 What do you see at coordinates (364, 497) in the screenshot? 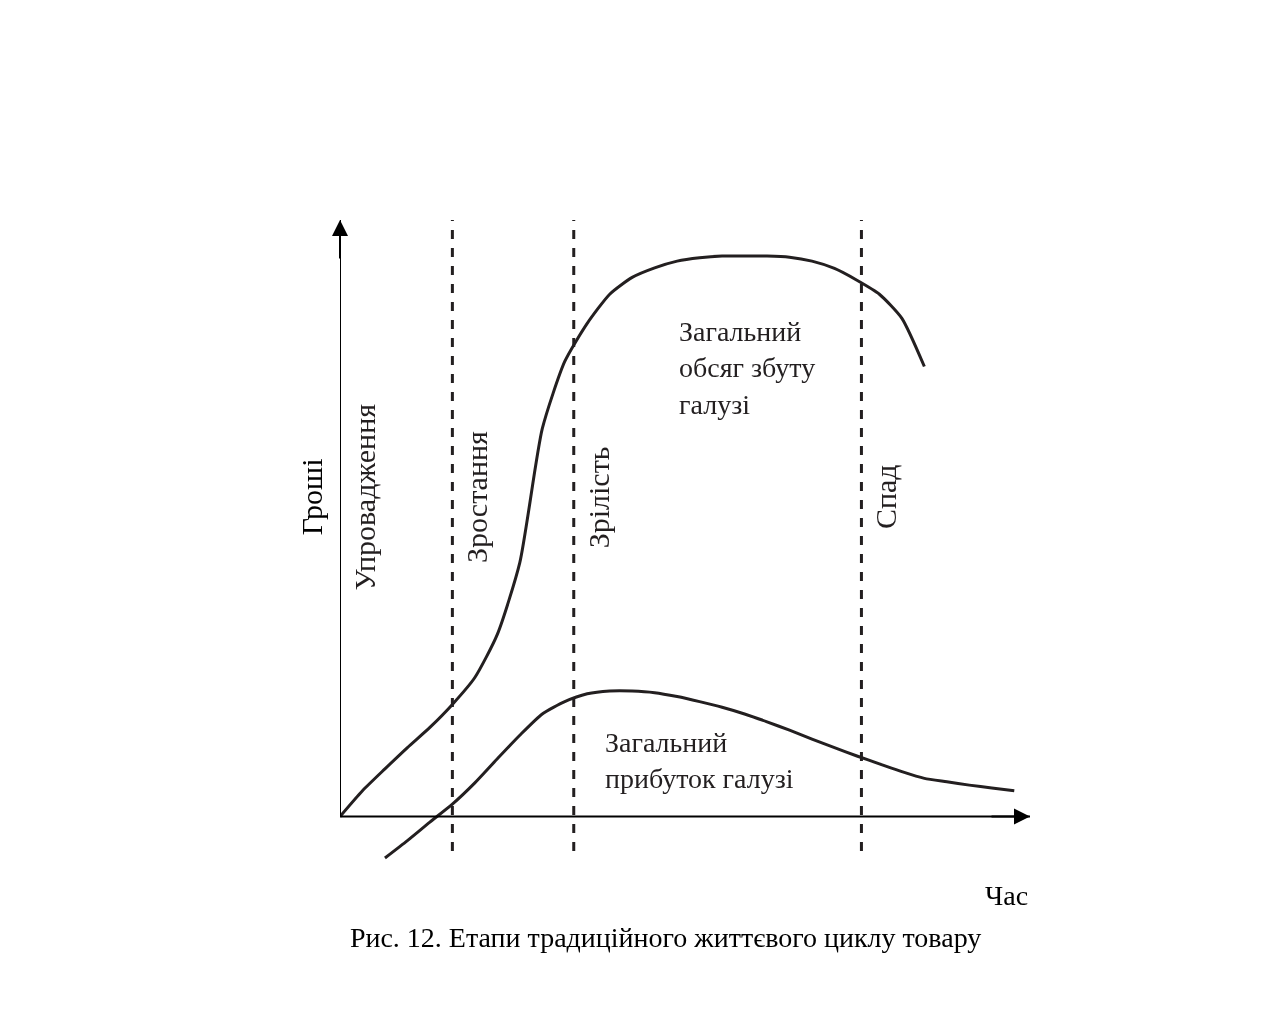
I see `annotation: Упровадження` at bounding box center [364, 497].